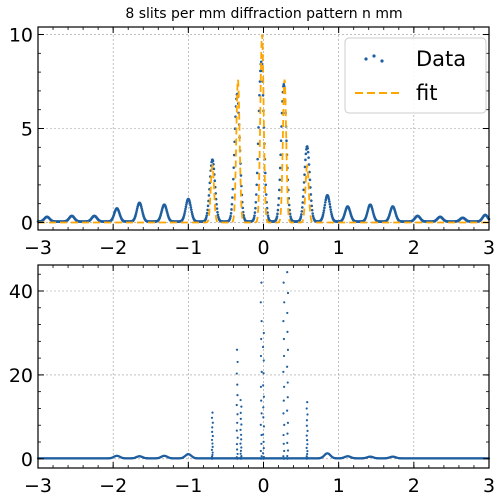  What do you see at coordinates (21, 36) in the screenshot?
I see `top-y-tick-label: 10` at bounding box center [21, 36].